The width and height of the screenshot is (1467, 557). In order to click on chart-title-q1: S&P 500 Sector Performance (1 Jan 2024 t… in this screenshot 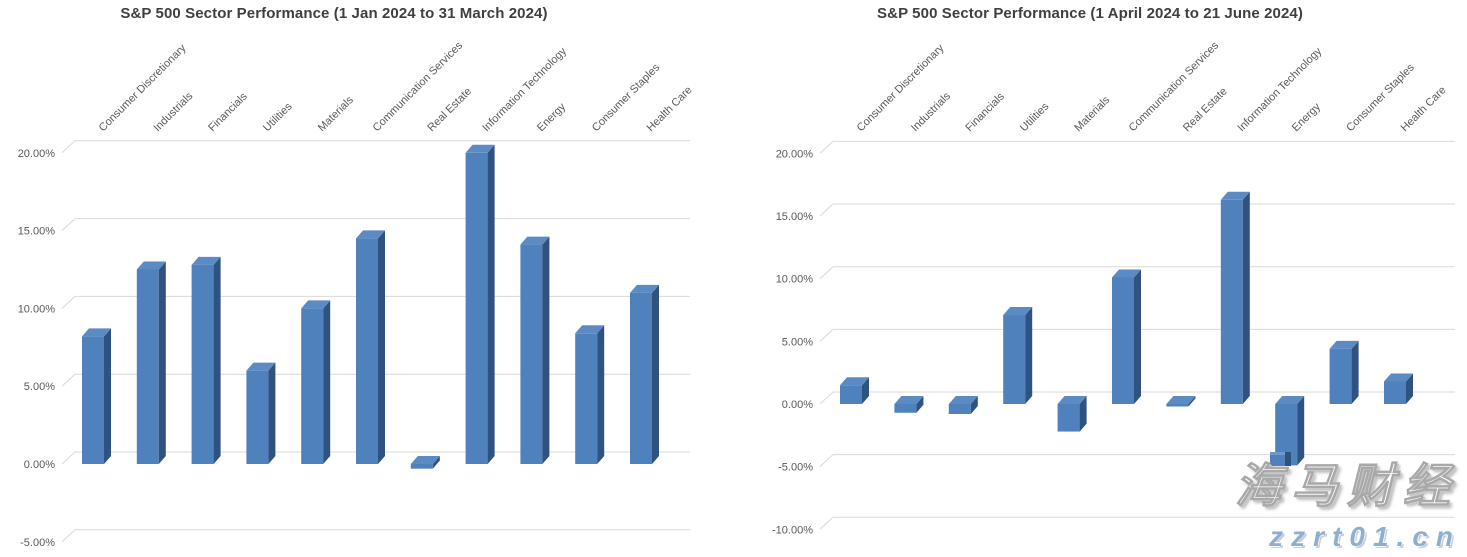, I will do `click(334, 13)`.